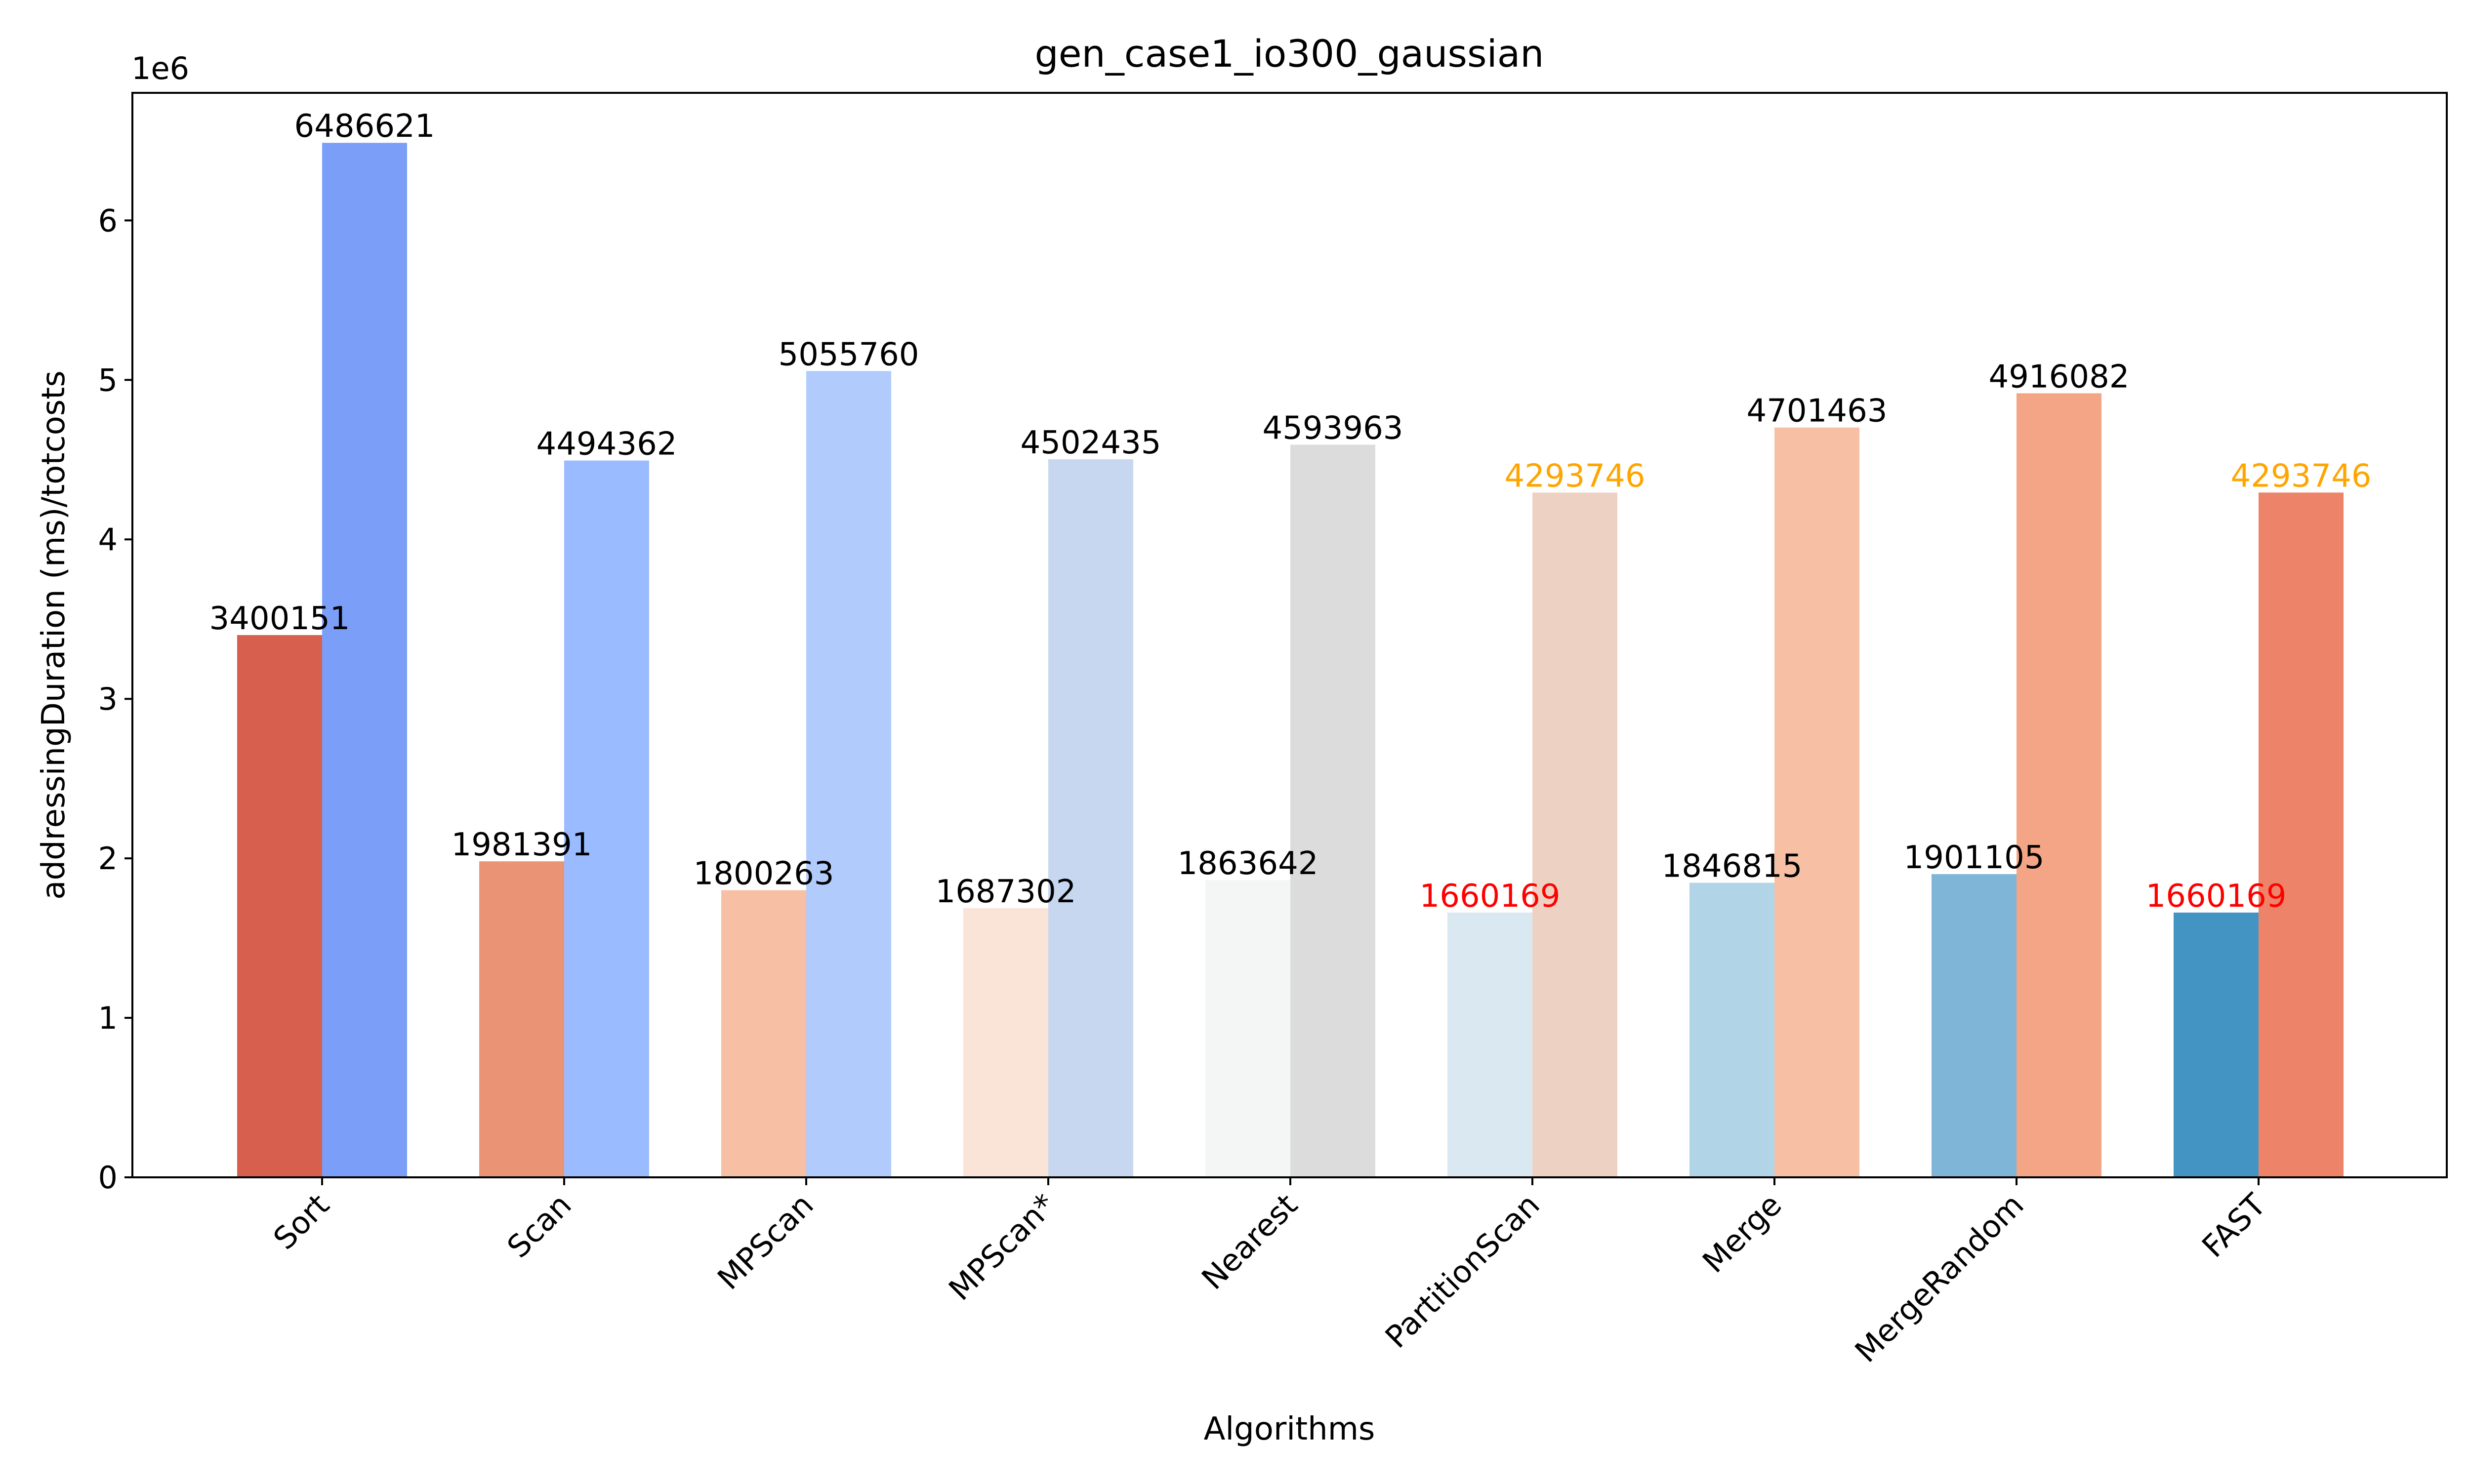 The height and width of the screenshot is (1484, 2470). I want to click on value-label-fast-series-2: 4293746, so click(2300, 476).